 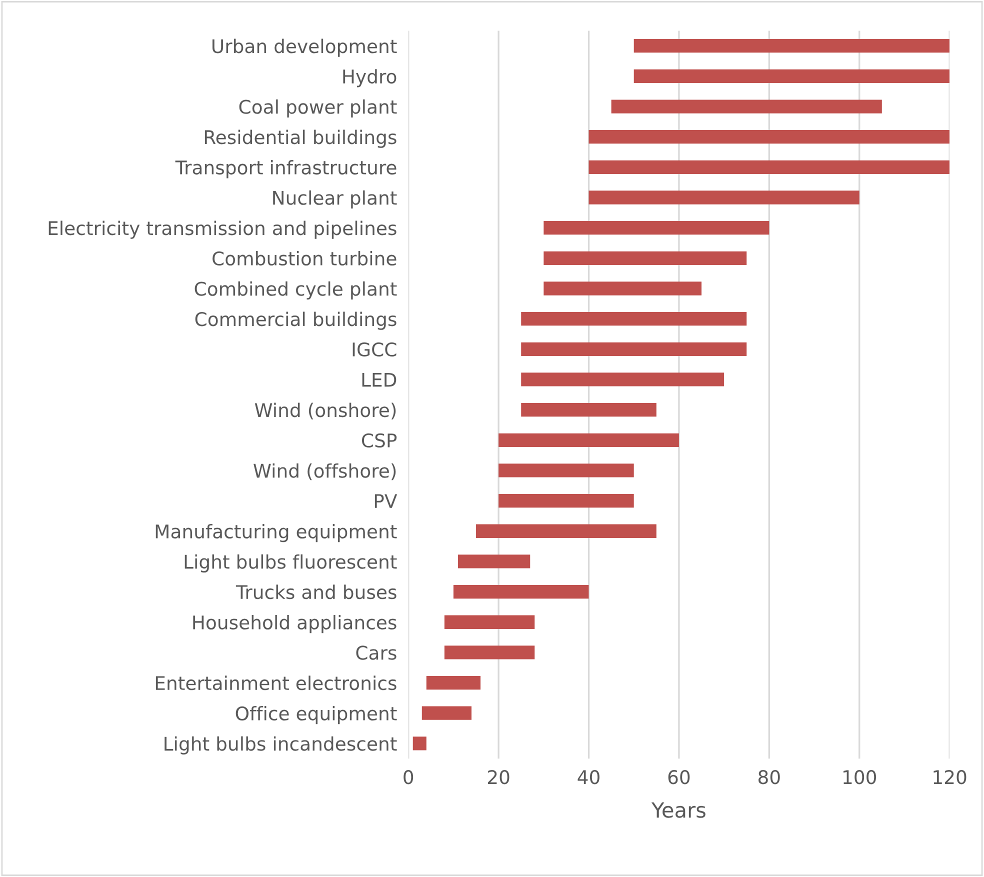 What do you see at coordinates (318, 108) in the screenshot?
I see `y-tick-label: Coal power plant` at bounding box center [318, 108].